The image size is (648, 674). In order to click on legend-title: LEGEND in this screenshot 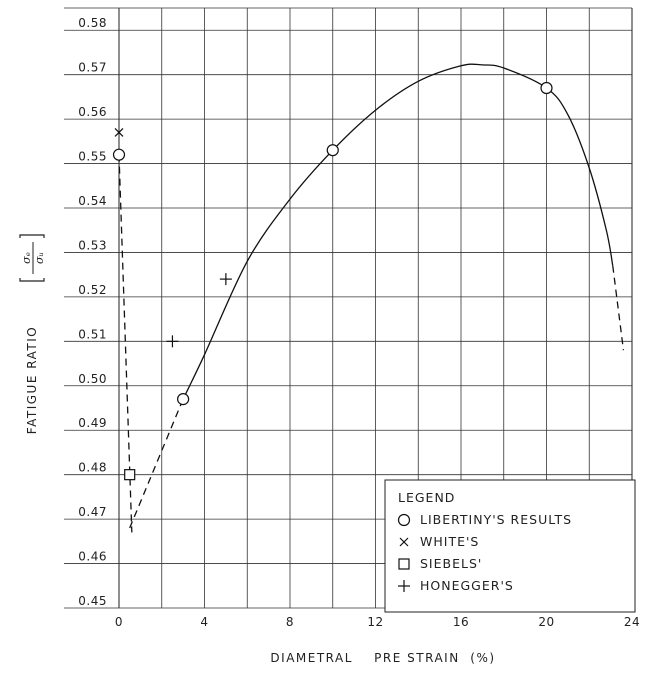, I will do `click(426, 497)`.